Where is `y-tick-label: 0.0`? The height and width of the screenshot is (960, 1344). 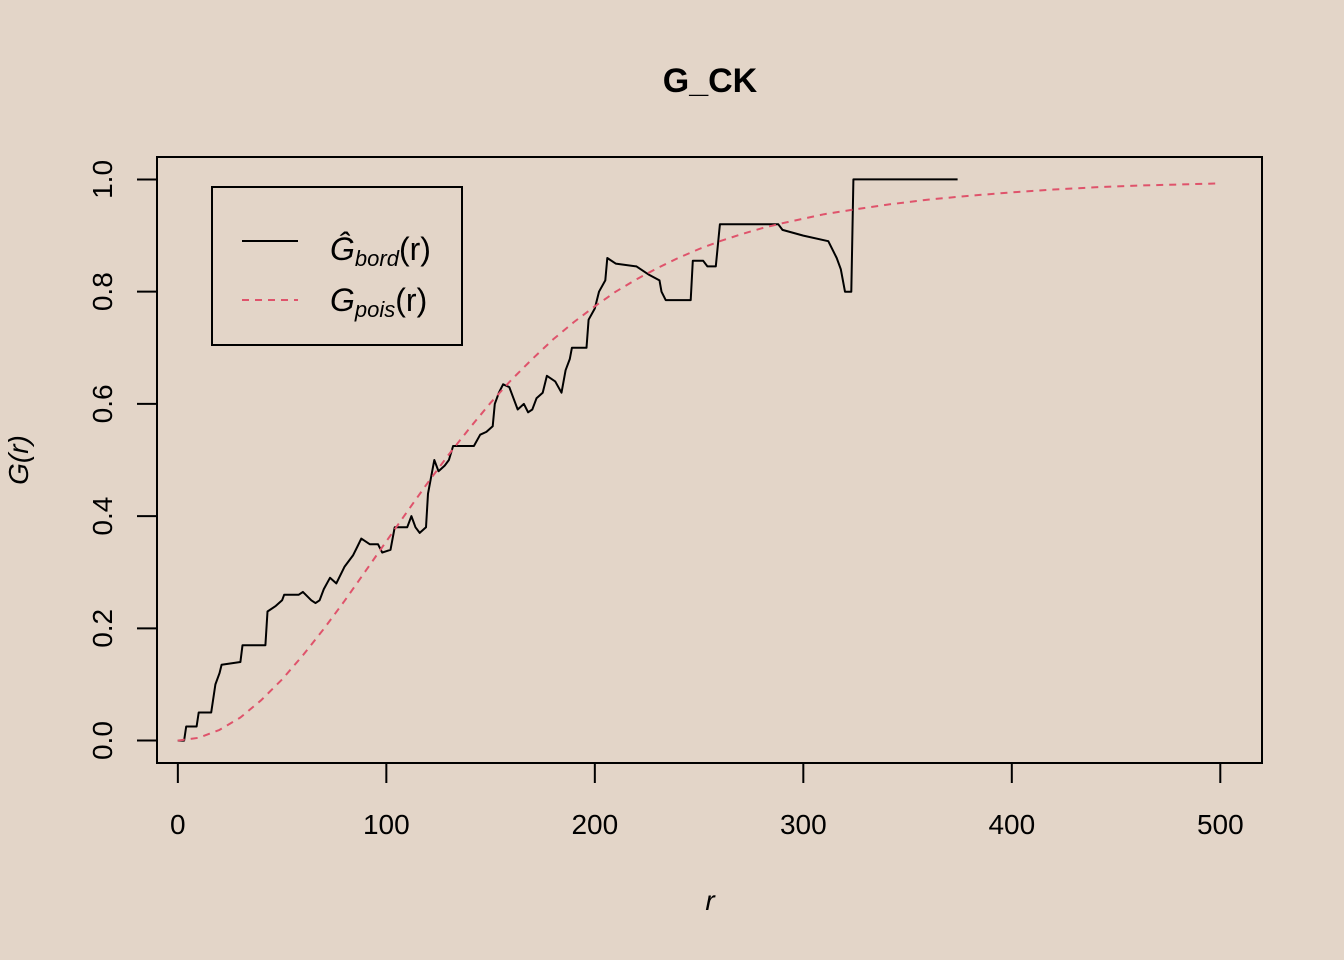 y-tick-label: 0.0 is located at coordinates (102, 740).